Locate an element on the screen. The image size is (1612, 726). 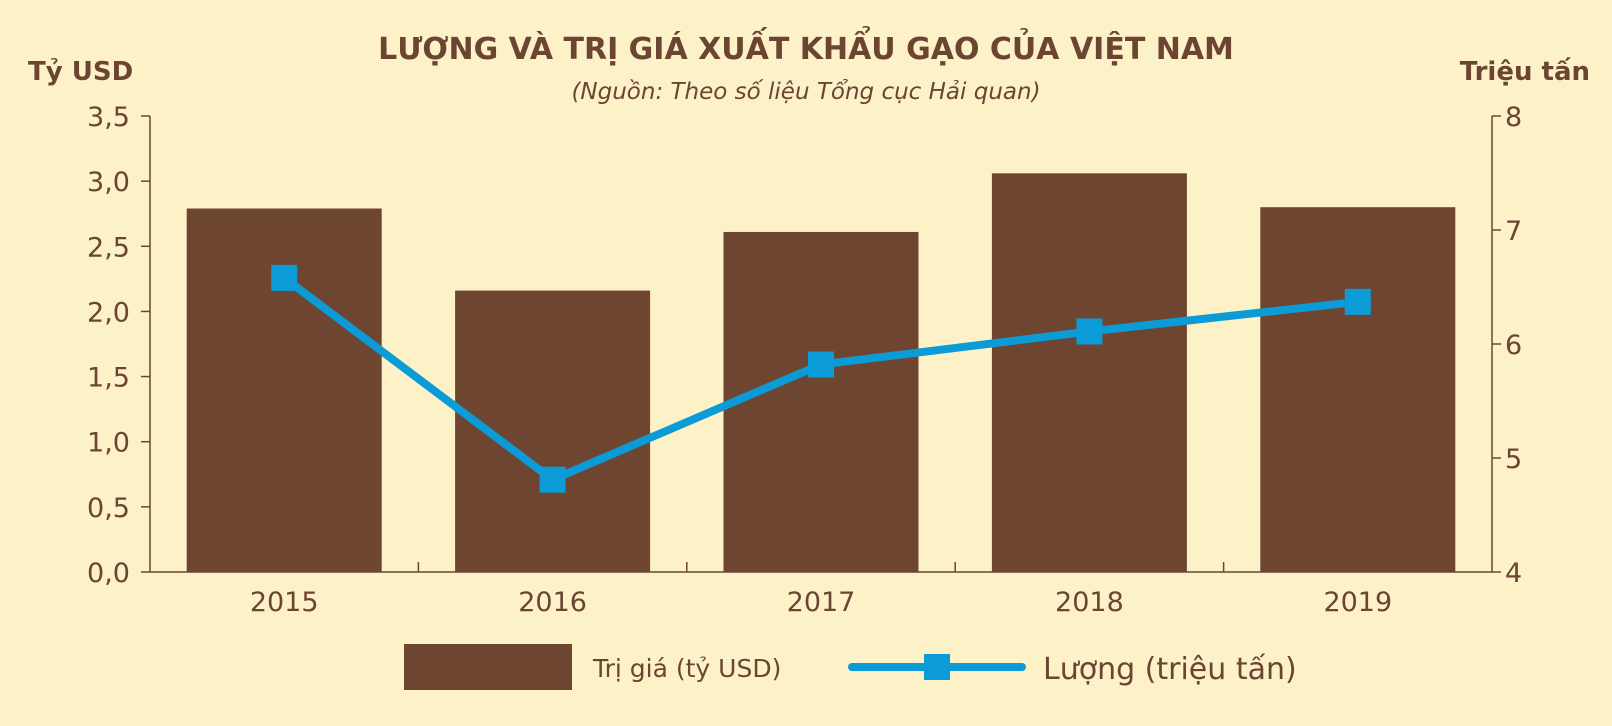
left-tick-label: 2,0 is located at coordinates (108, 312).